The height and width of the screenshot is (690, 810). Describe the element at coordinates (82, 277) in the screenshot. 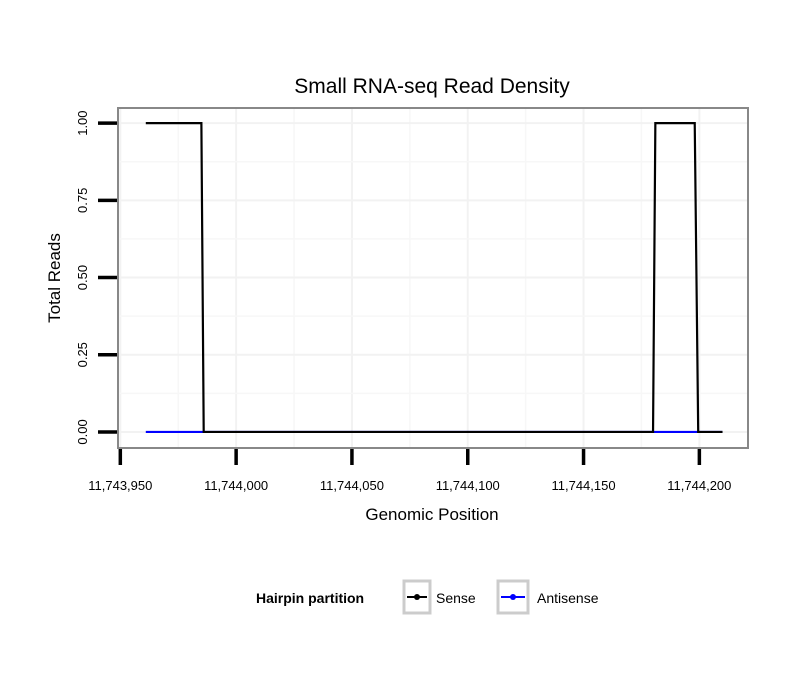

I see `y-tick-label: 0.50` at that location.